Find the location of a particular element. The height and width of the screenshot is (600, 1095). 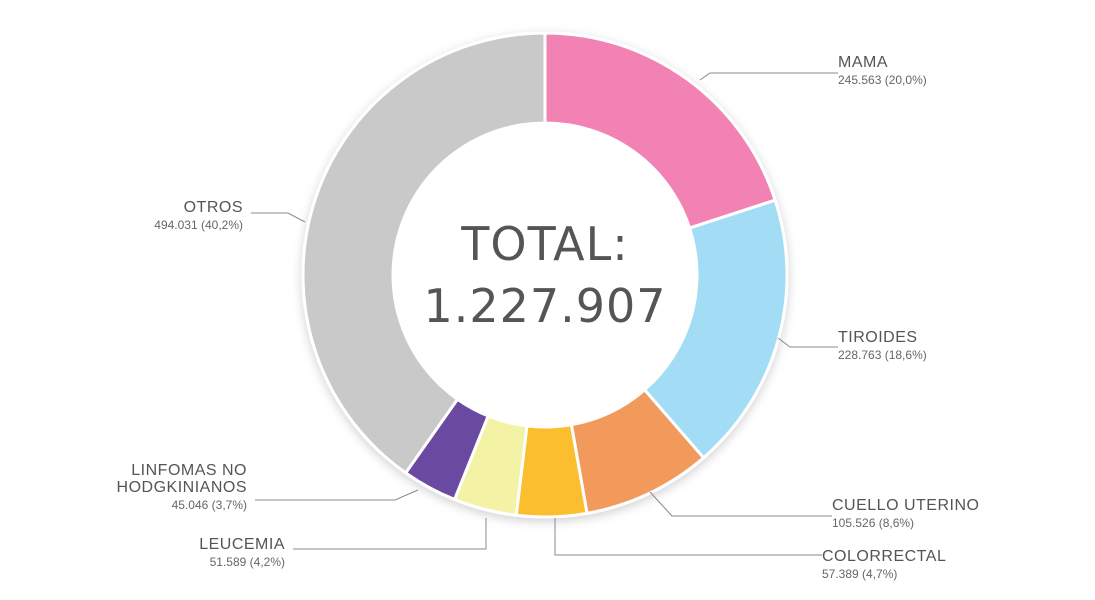

slice-value-colorrectal: 57.389 (4,7%) is located at coordinates (859, 574).